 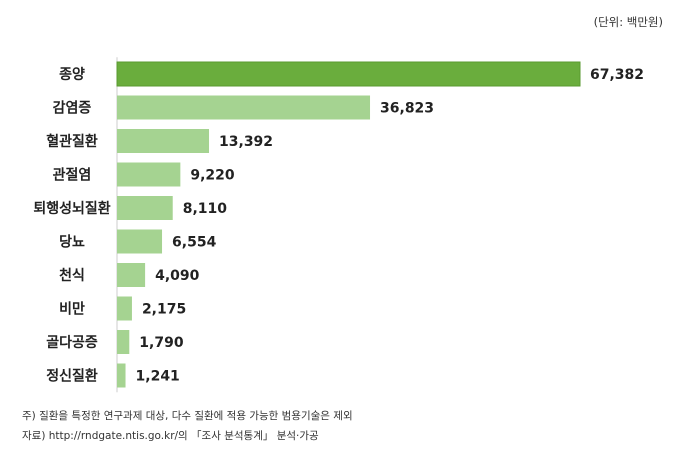 I want to click on category-label: 천식, so click(x=72, y=276).